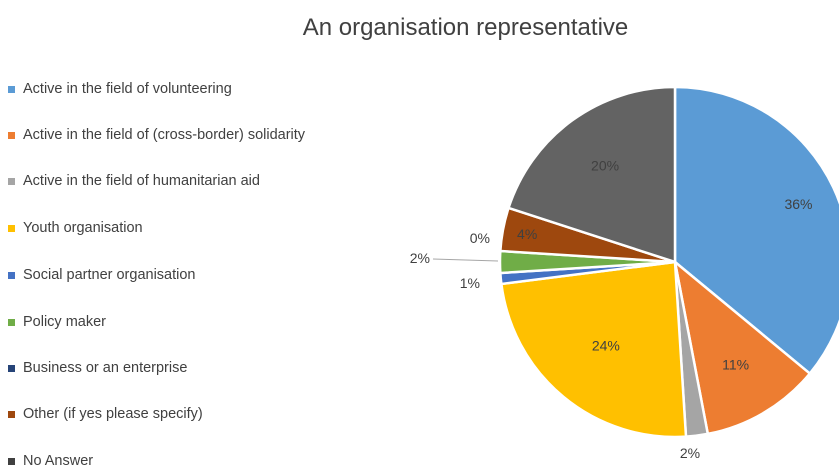 The height and width of the screenshot is (470, 839). What do you see at coordinates (480, 238) in the screenshot?
I see `slice-data-label: 0%` at bounding box center [480, 238].